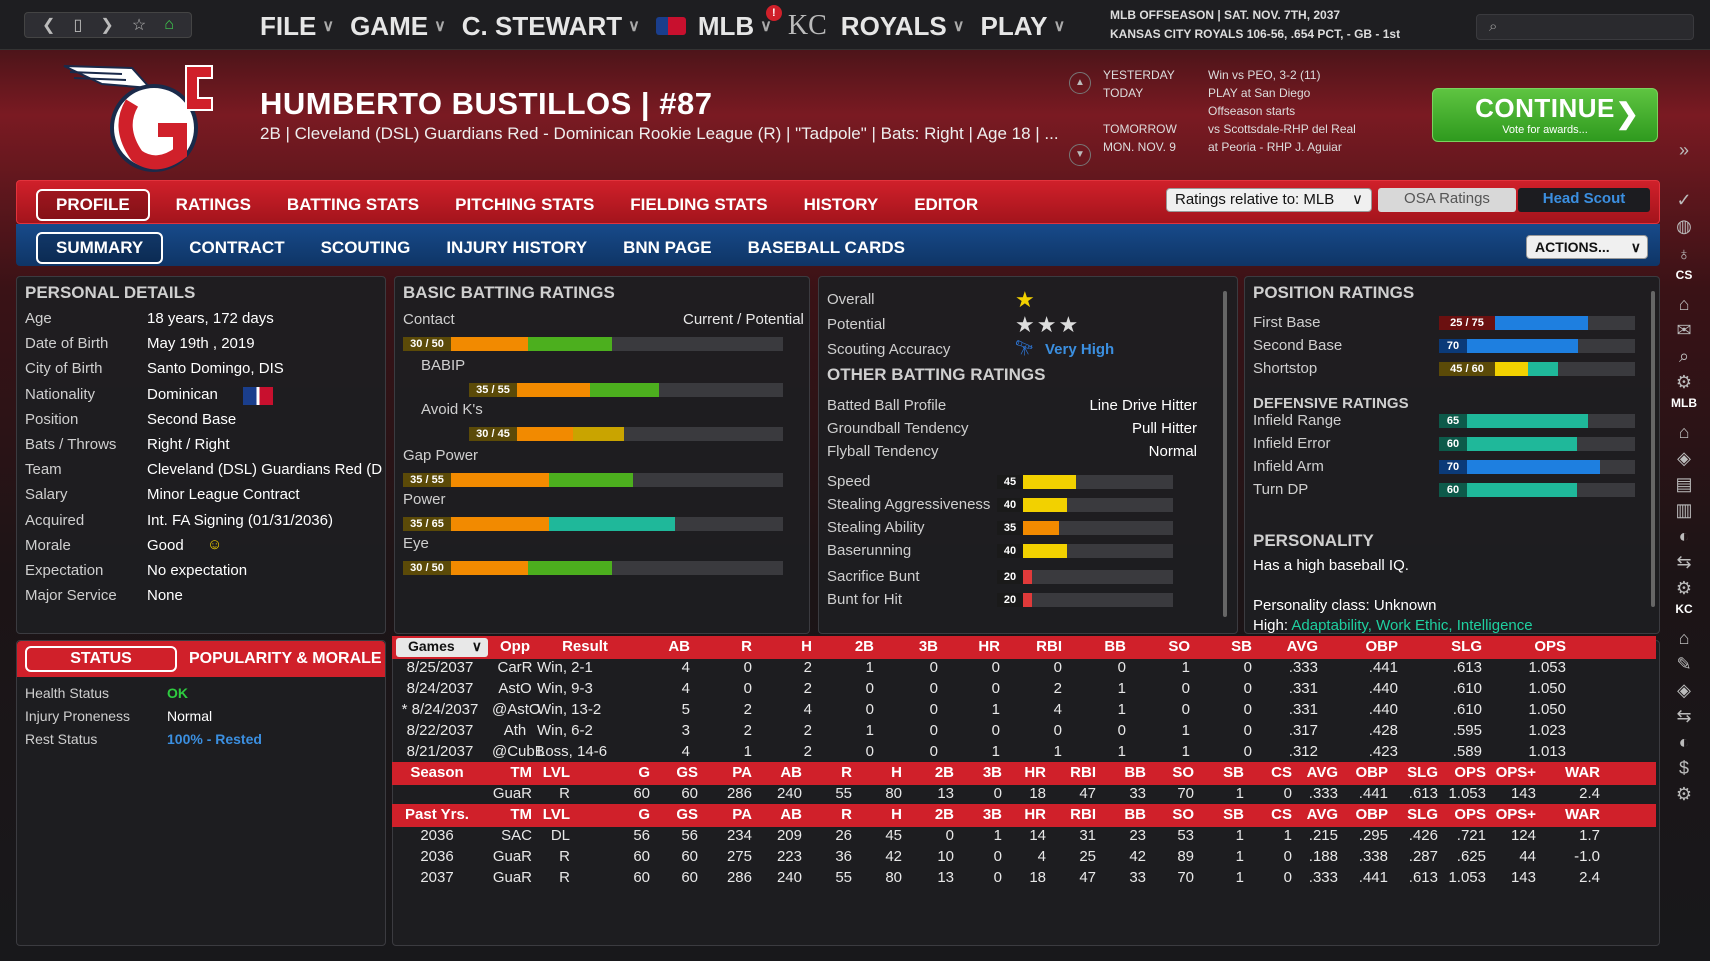  I want to click on flag-icon, so click(258, 395).